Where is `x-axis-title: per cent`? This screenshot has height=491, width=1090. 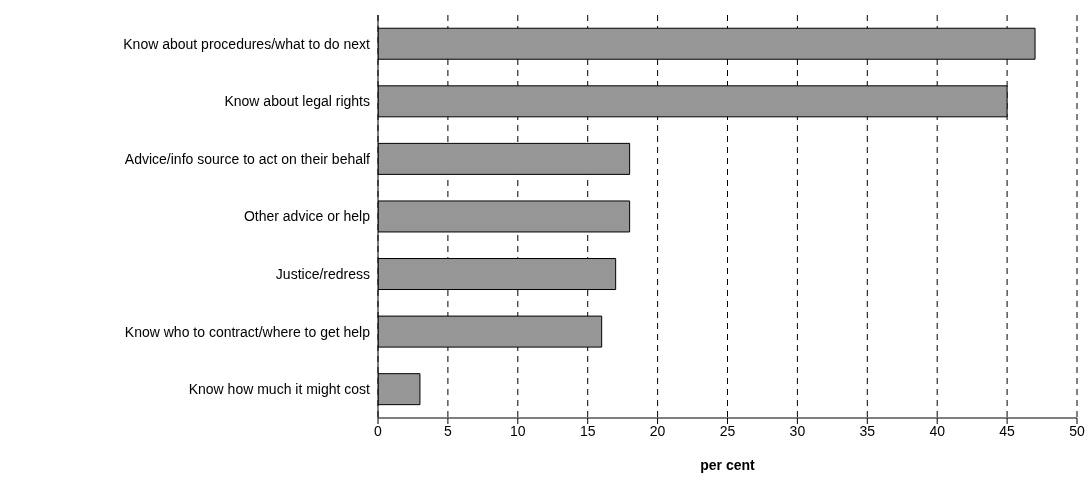
x-axis-title: per cent is located at coordinates (728, 465).